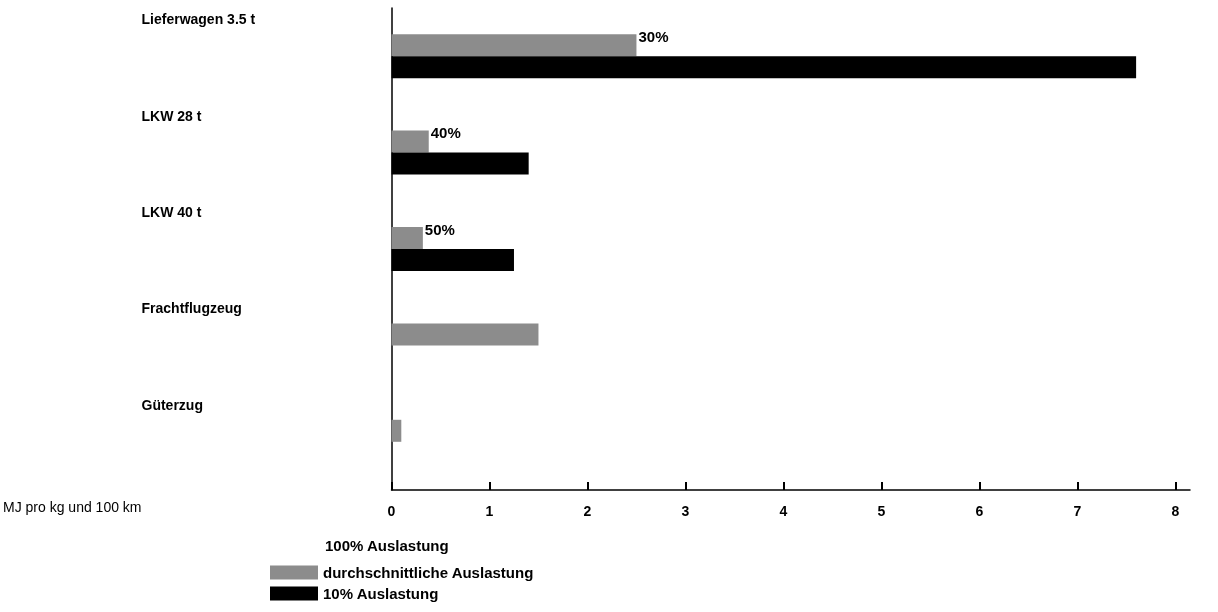 This screenshot has height=612, width=1218. Describe the element at coordinates (653, 36) in the screenshot. I see `annotation: 30%` at that location.